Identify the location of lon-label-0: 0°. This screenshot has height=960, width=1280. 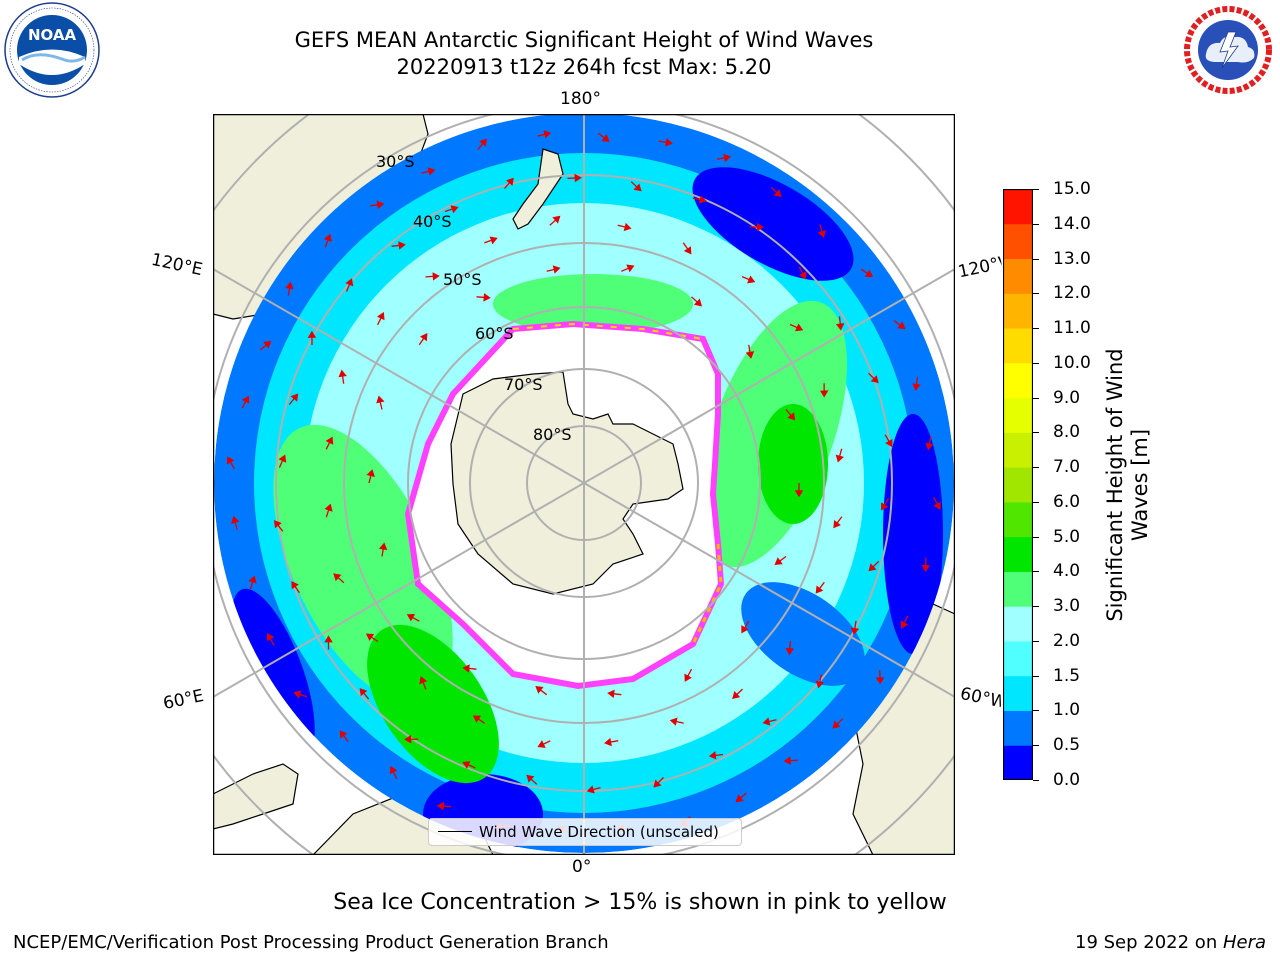
(582, 867).